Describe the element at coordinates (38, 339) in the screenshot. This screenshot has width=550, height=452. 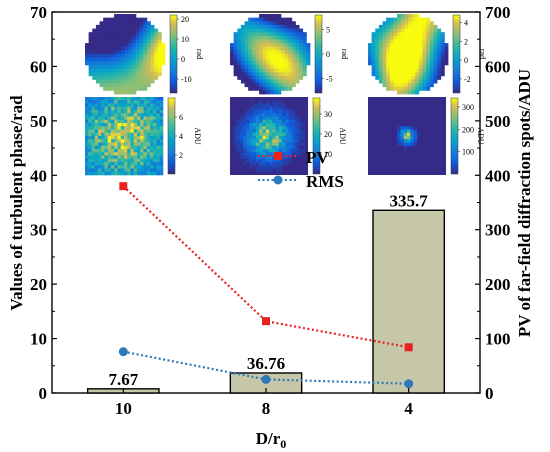
I see `y-left-tick-label: 10` at that location.